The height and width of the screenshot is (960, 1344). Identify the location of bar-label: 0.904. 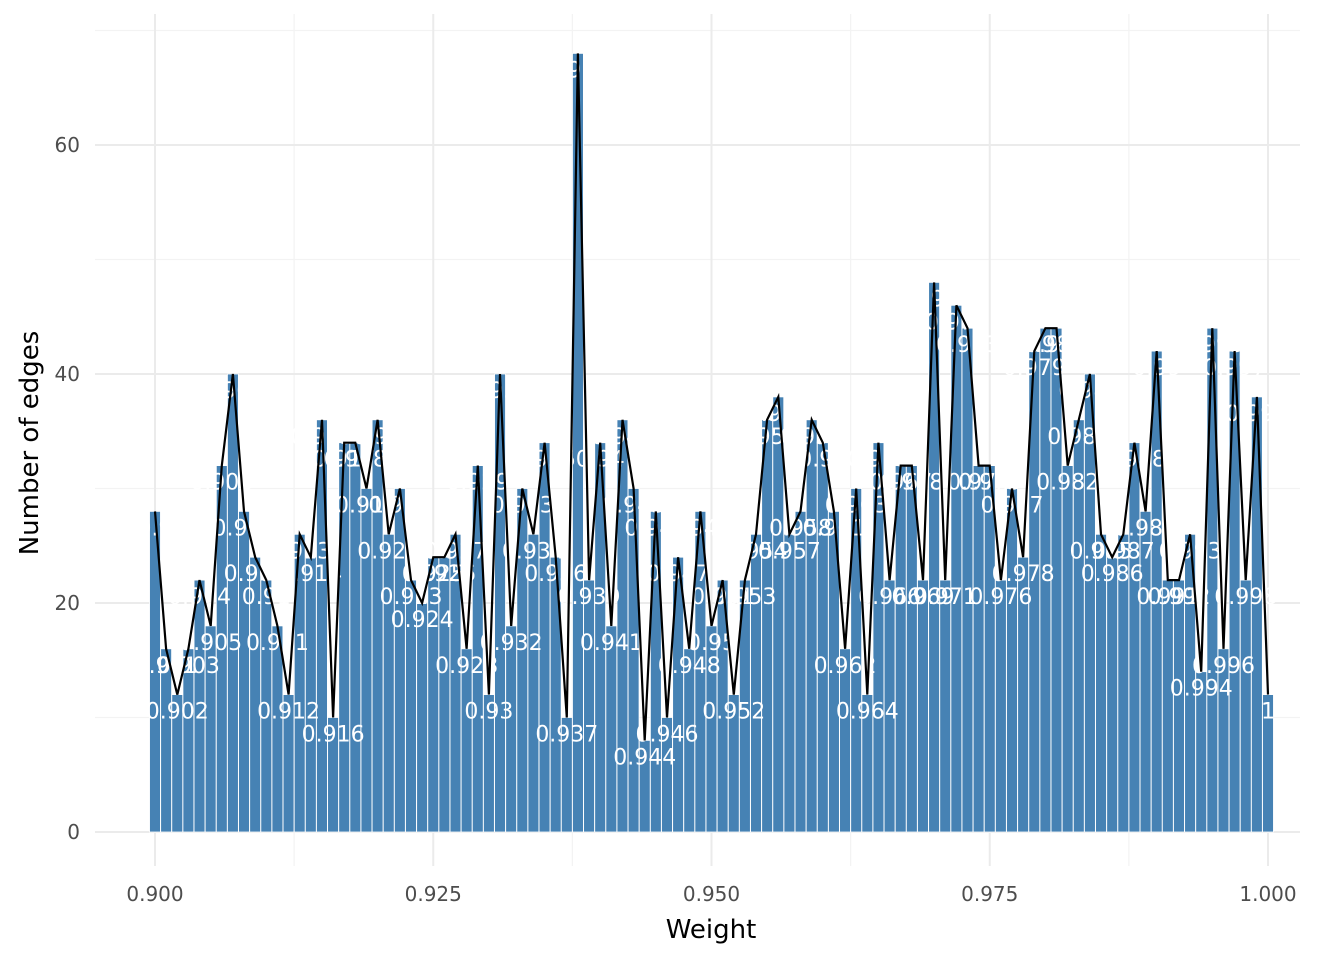
(199, 597).